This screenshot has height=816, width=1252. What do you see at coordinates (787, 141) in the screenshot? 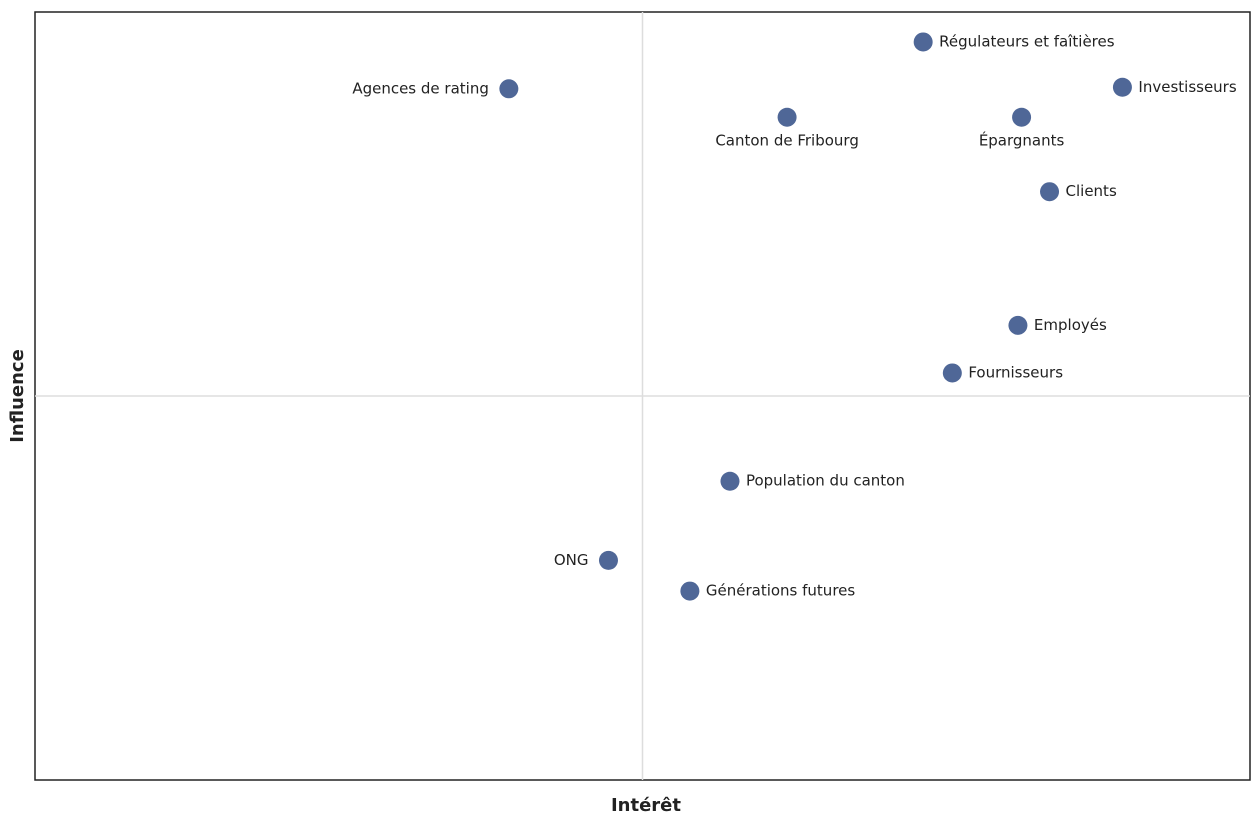
I see `point-label: Canton de Fribourg` at bounding box center [787, 141].